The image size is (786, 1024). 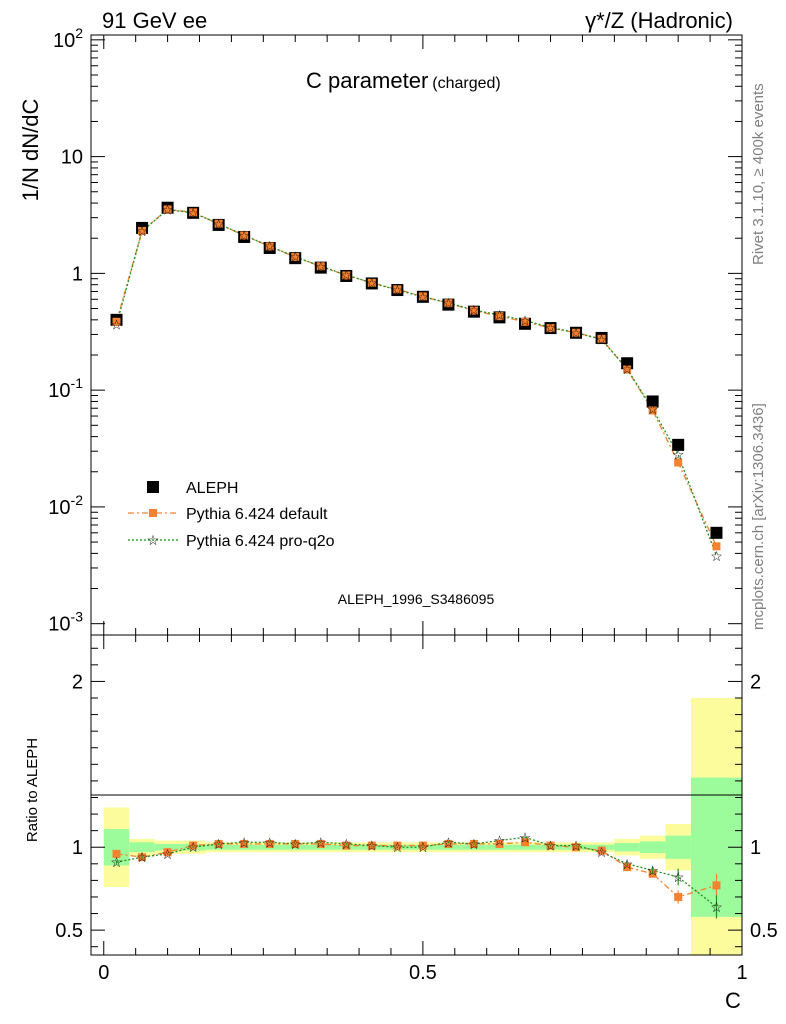 I want to click on x-axis-label: C, so click(x=733, y=1000).